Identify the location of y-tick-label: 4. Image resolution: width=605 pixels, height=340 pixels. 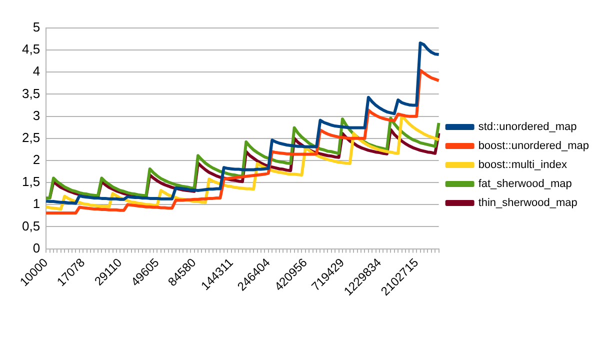
(36, 71).